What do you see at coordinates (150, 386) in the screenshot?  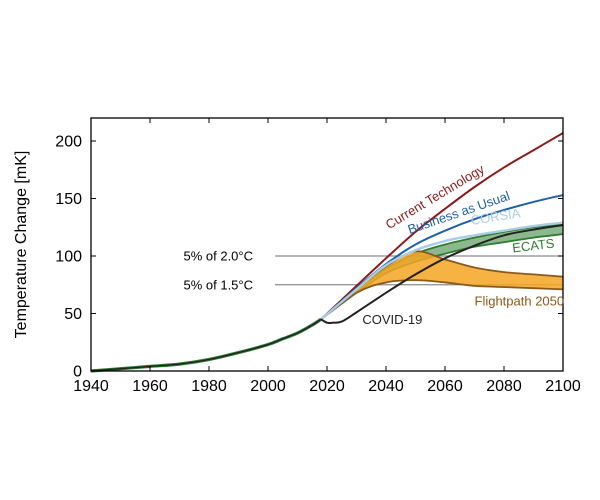 I see `x-tick-label-1960: 1960` at bounding box center [150, 386].